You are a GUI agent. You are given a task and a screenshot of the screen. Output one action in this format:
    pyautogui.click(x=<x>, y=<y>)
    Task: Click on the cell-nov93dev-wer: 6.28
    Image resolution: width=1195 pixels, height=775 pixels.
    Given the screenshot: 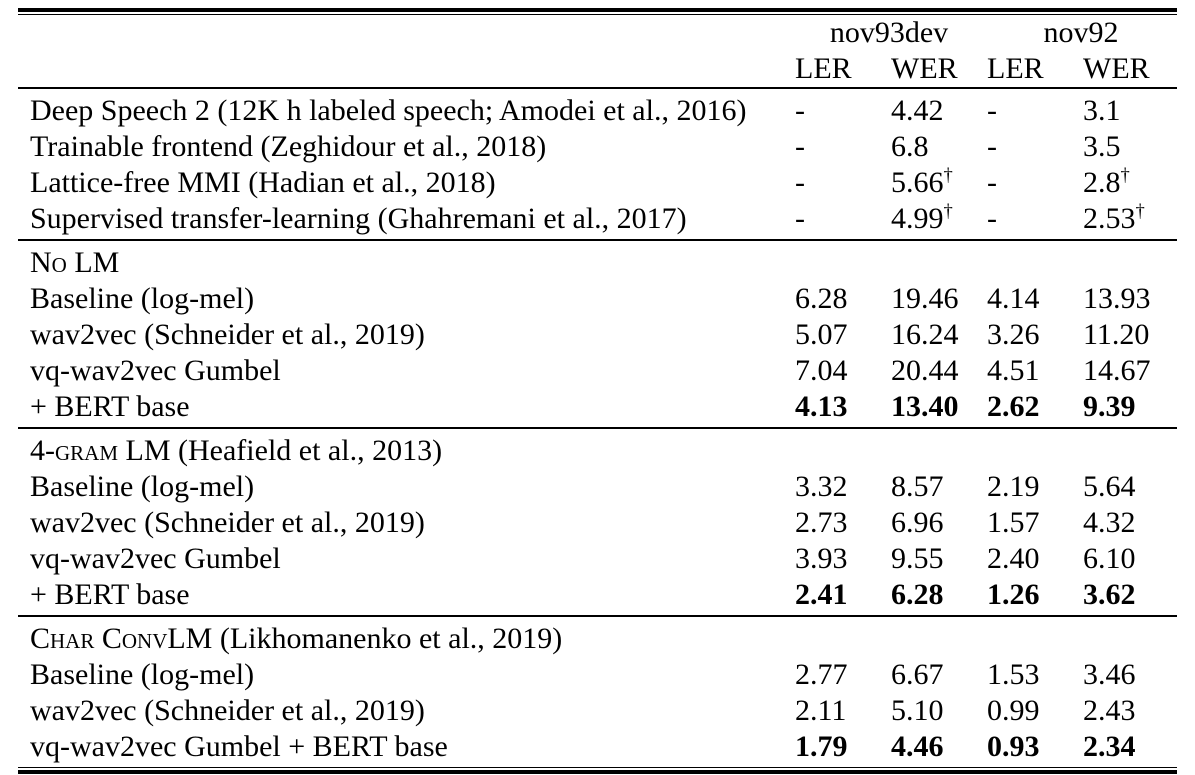 What is the action you would take?
    pyautogui.click(x=917, y=594)
    